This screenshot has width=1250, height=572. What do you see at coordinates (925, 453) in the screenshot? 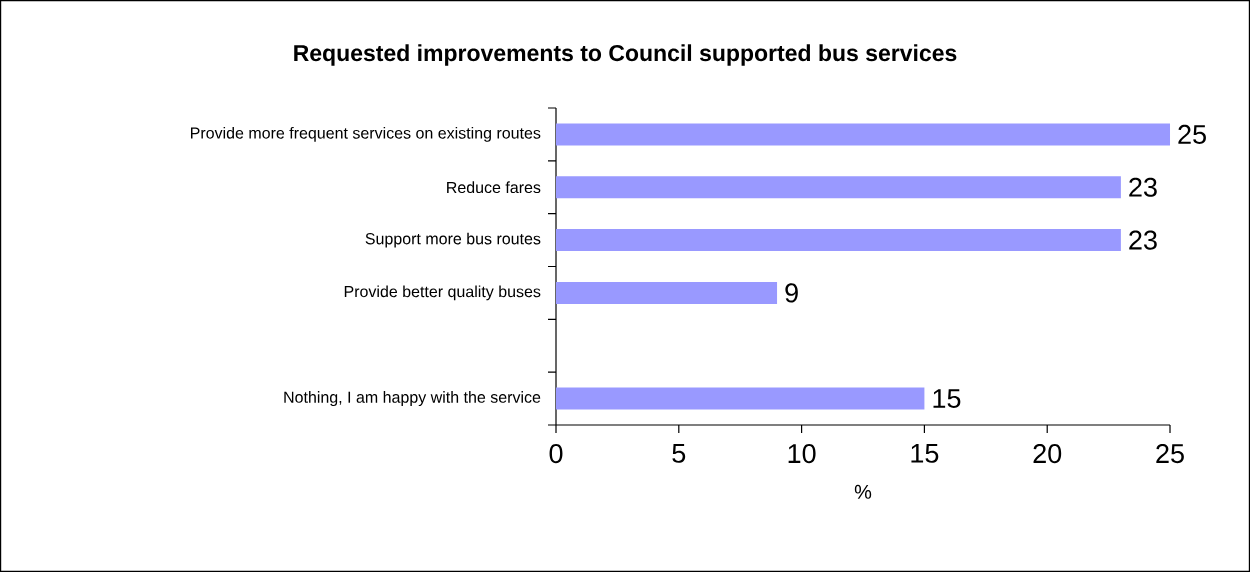
I see `x-tick-label: 15` at bounding box center [925, 453].